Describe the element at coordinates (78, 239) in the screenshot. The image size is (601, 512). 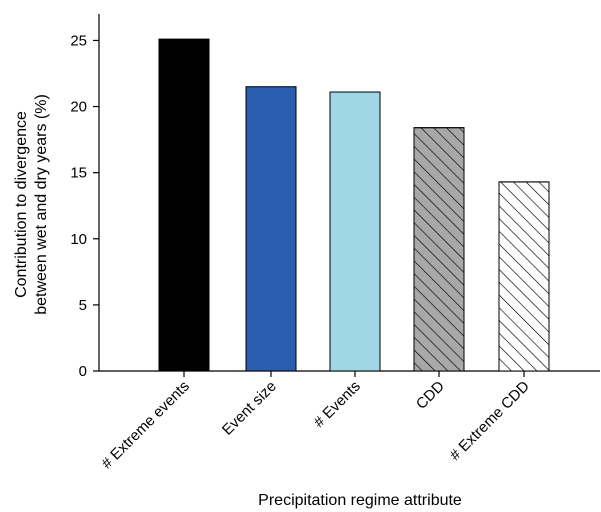
I see `y-tick-label: 10` at that location.